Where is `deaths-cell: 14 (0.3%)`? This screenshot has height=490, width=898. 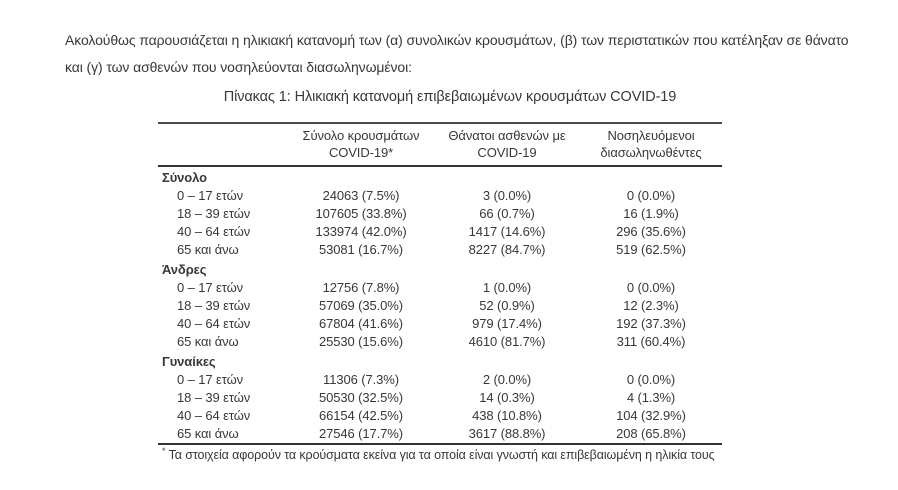
deaths-cell: 14 (0.3%) is located at coordinates (507, 397).